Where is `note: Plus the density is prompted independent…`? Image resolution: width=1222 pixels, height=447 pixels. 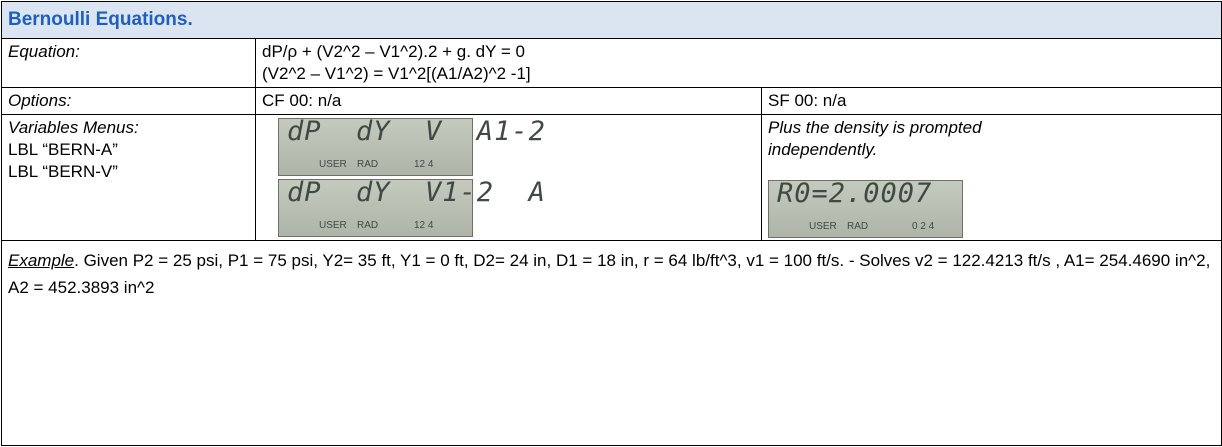
note: Plus the density is prompted independent… is located at coordinates (875, 138).